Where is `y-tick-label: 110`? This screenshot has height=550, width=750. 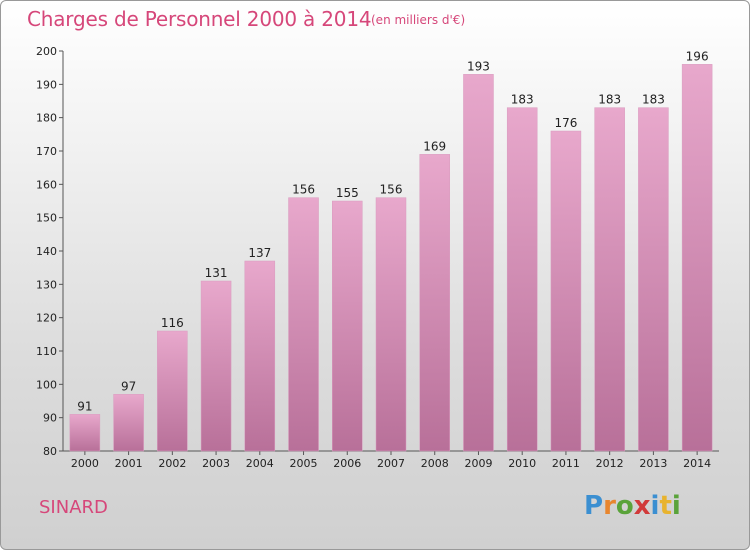 y-tick-label: 110 is located at coordinates (46, 351).